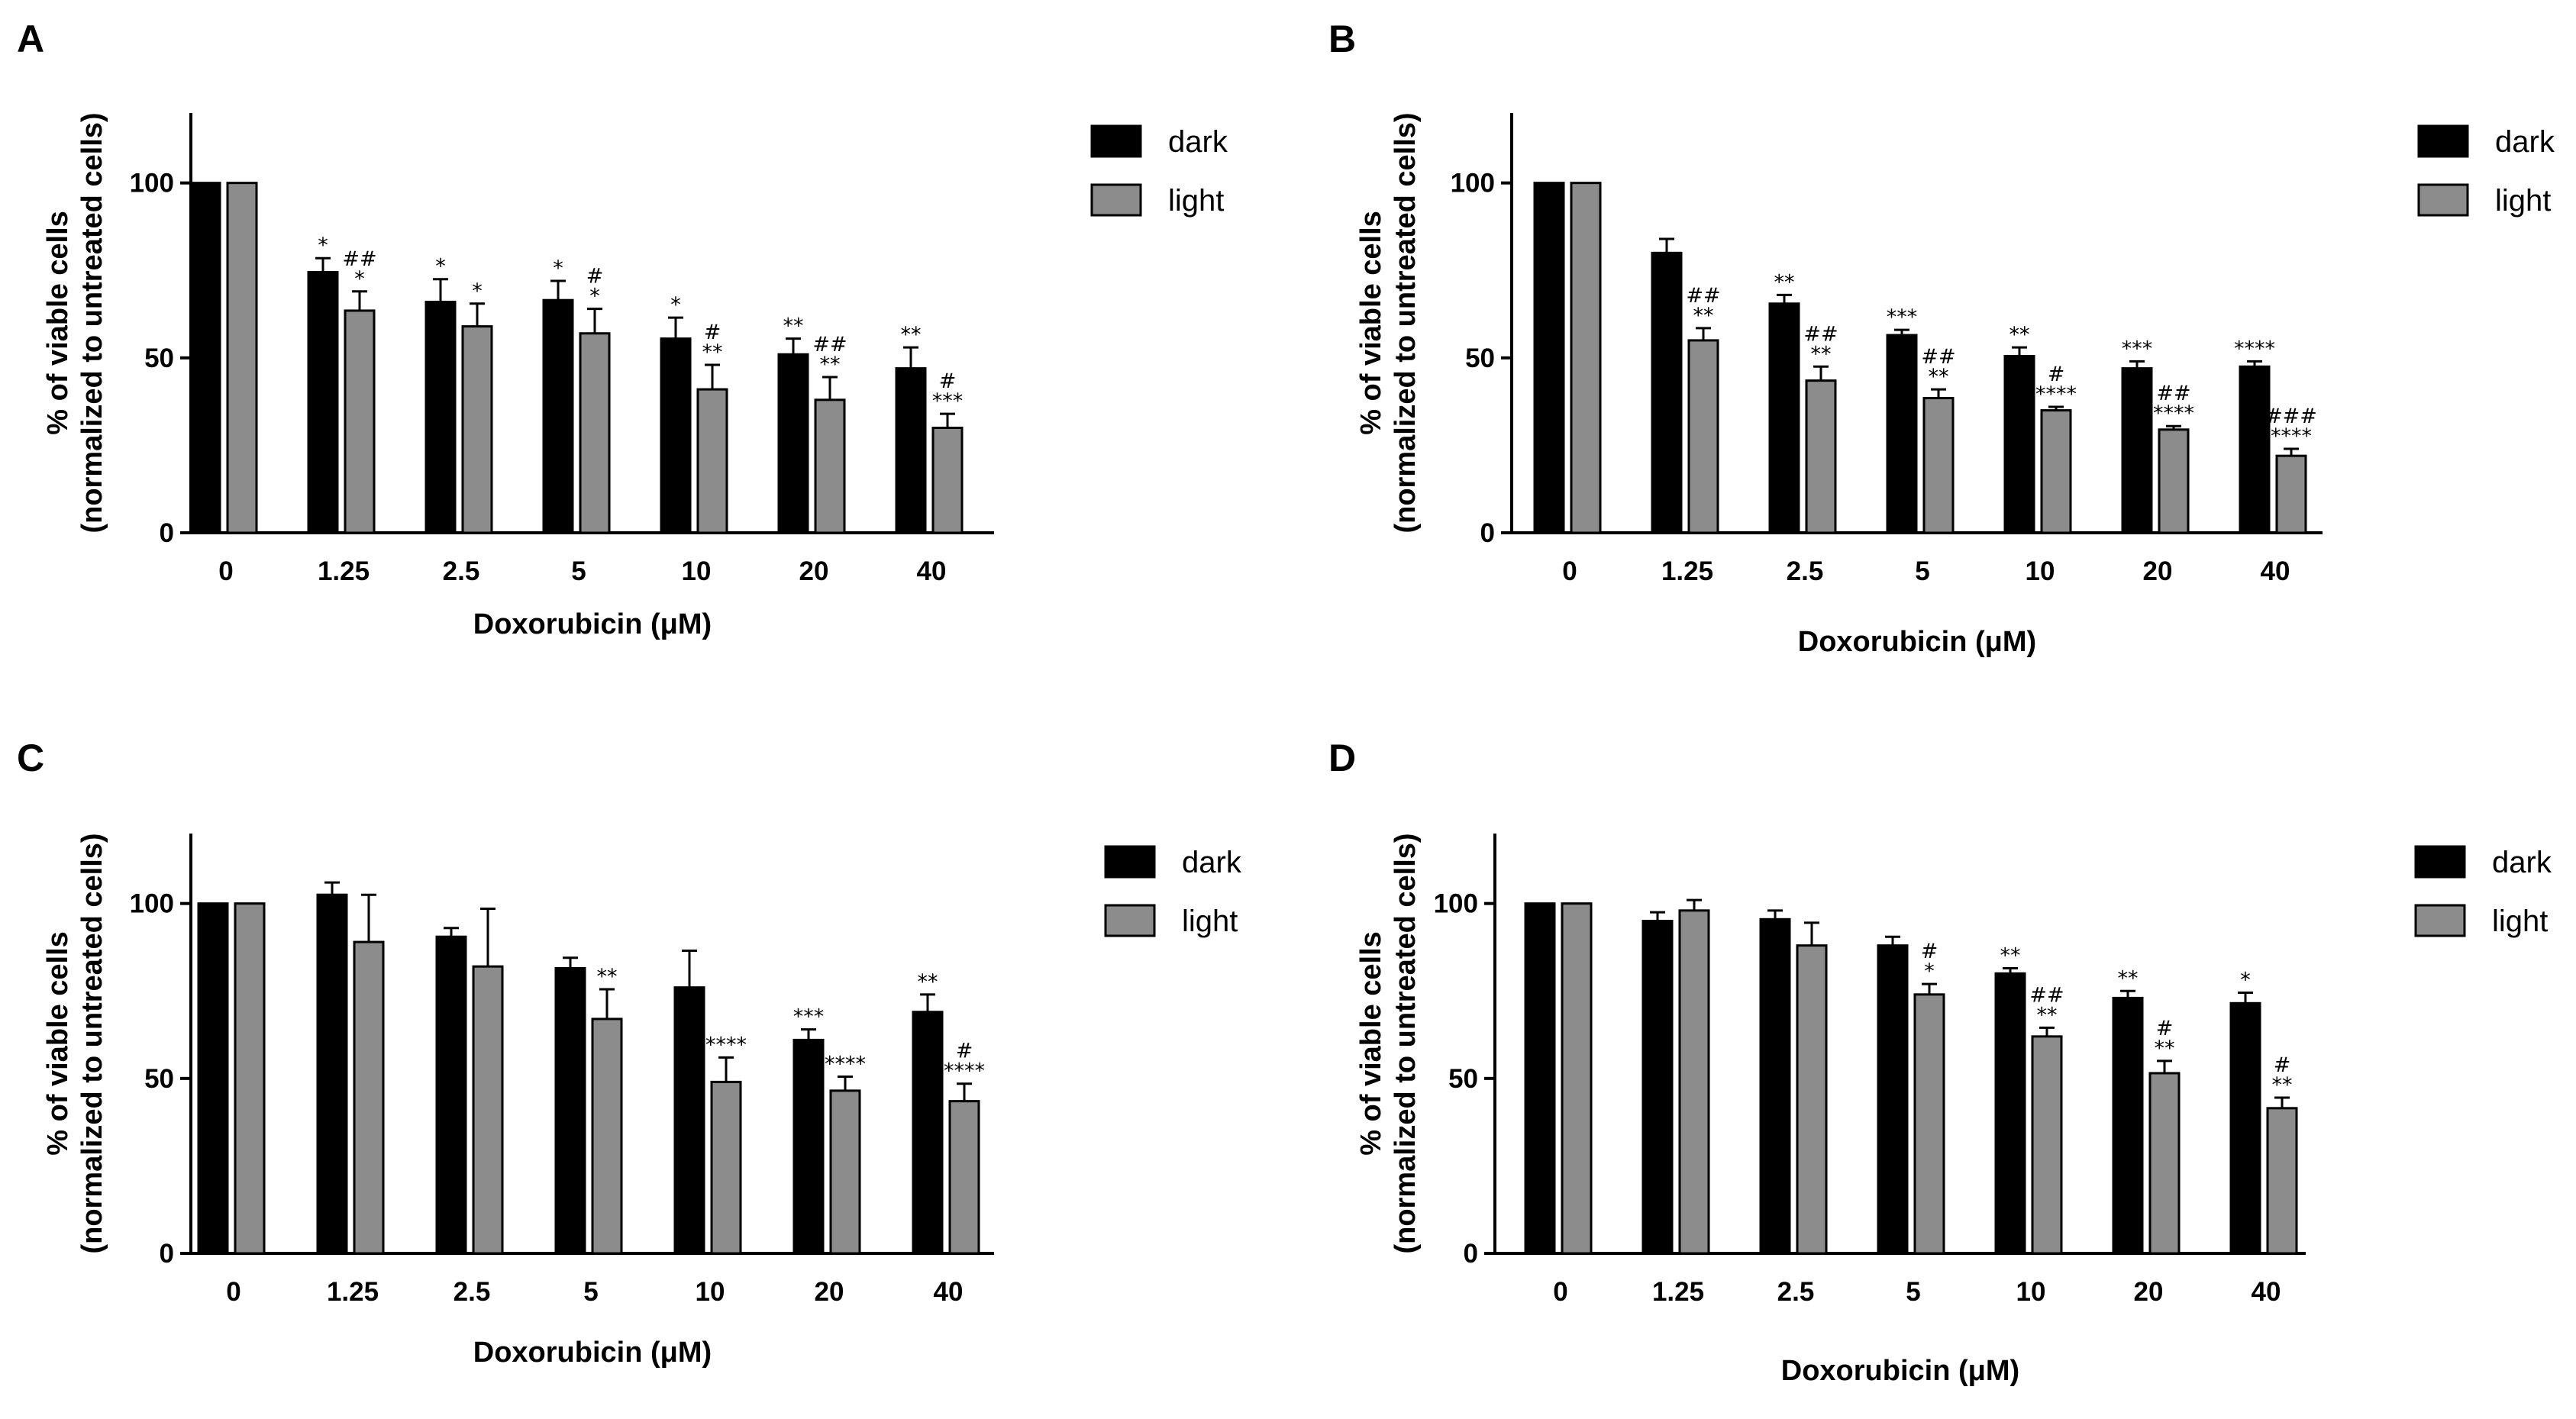 Image resolution: width=2576 pixels, height=1419 pixels. I want to click on x-tick-label: 40, so click(949, 1292).